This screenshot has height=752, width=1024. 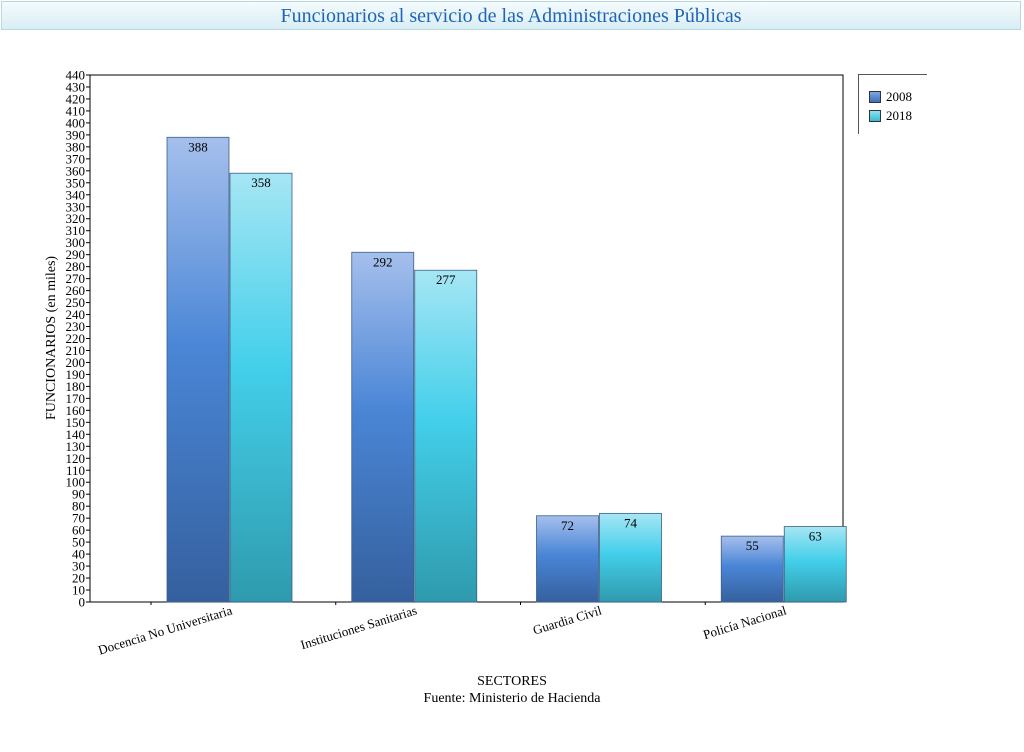 What do you see at coordinates (76, 482) in the screenshot?
I see `y-tick-label: 100` at bounding box center [76, 482].